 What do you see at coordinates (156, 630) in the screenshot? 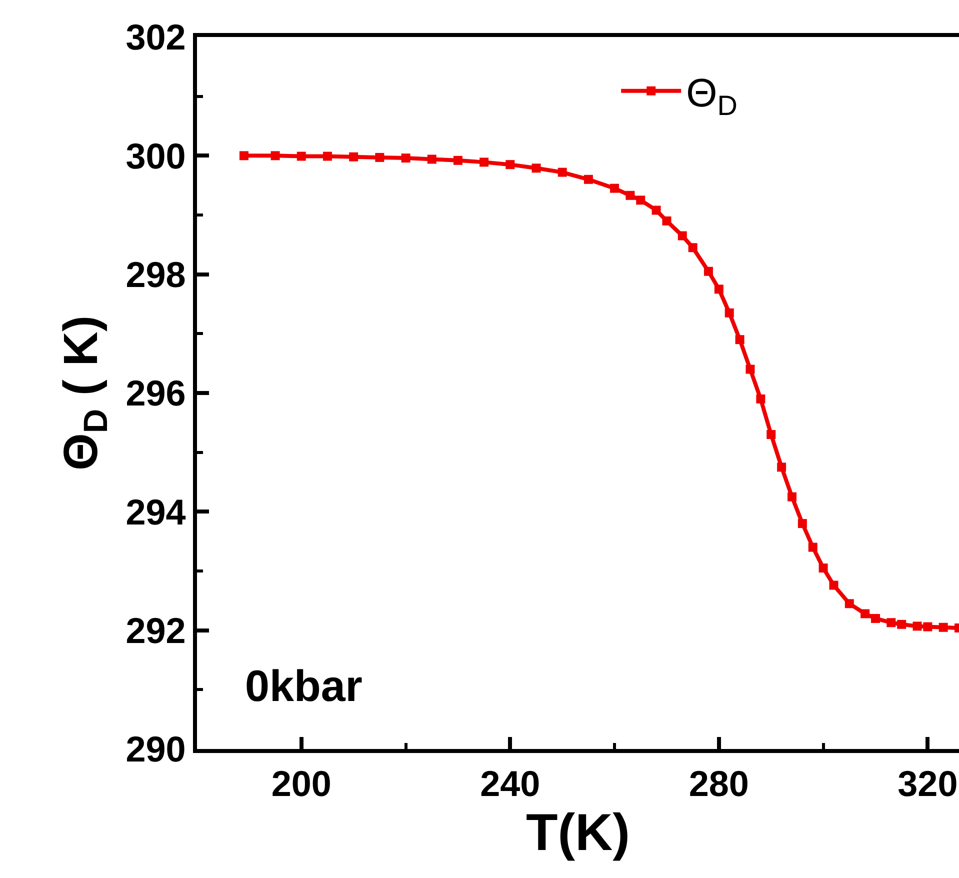
I see `y-tick-label: 292` at bounding box center [156, 630].